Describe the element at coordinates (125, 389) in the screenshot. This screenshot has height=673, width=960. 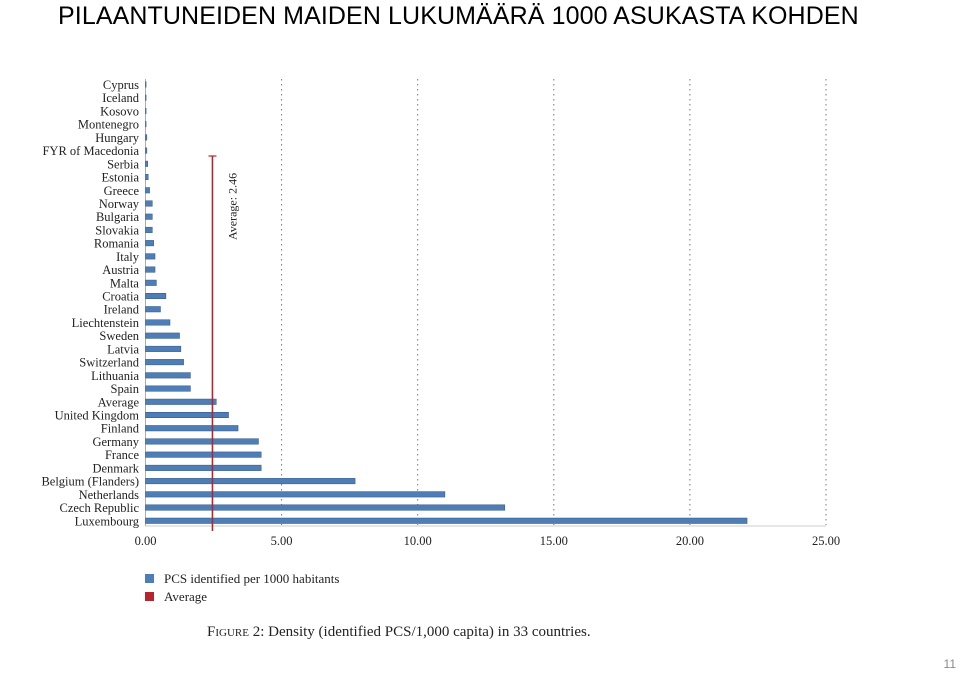
I see `category-label-23: Spain` at that location.